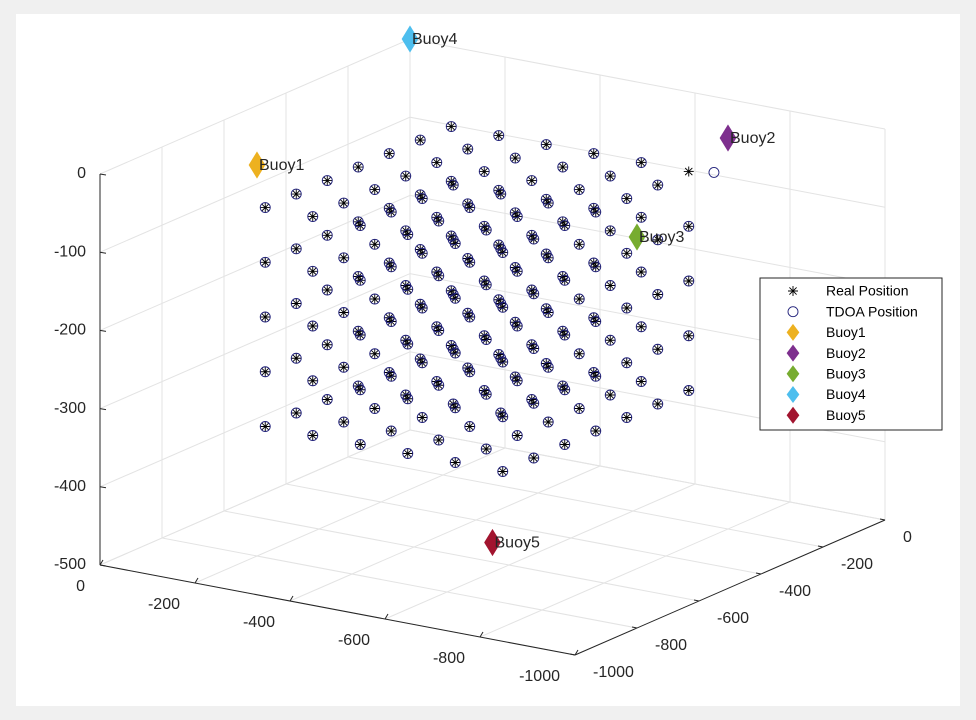  I want to click on z-tick-label: -300, so click(70, 408).